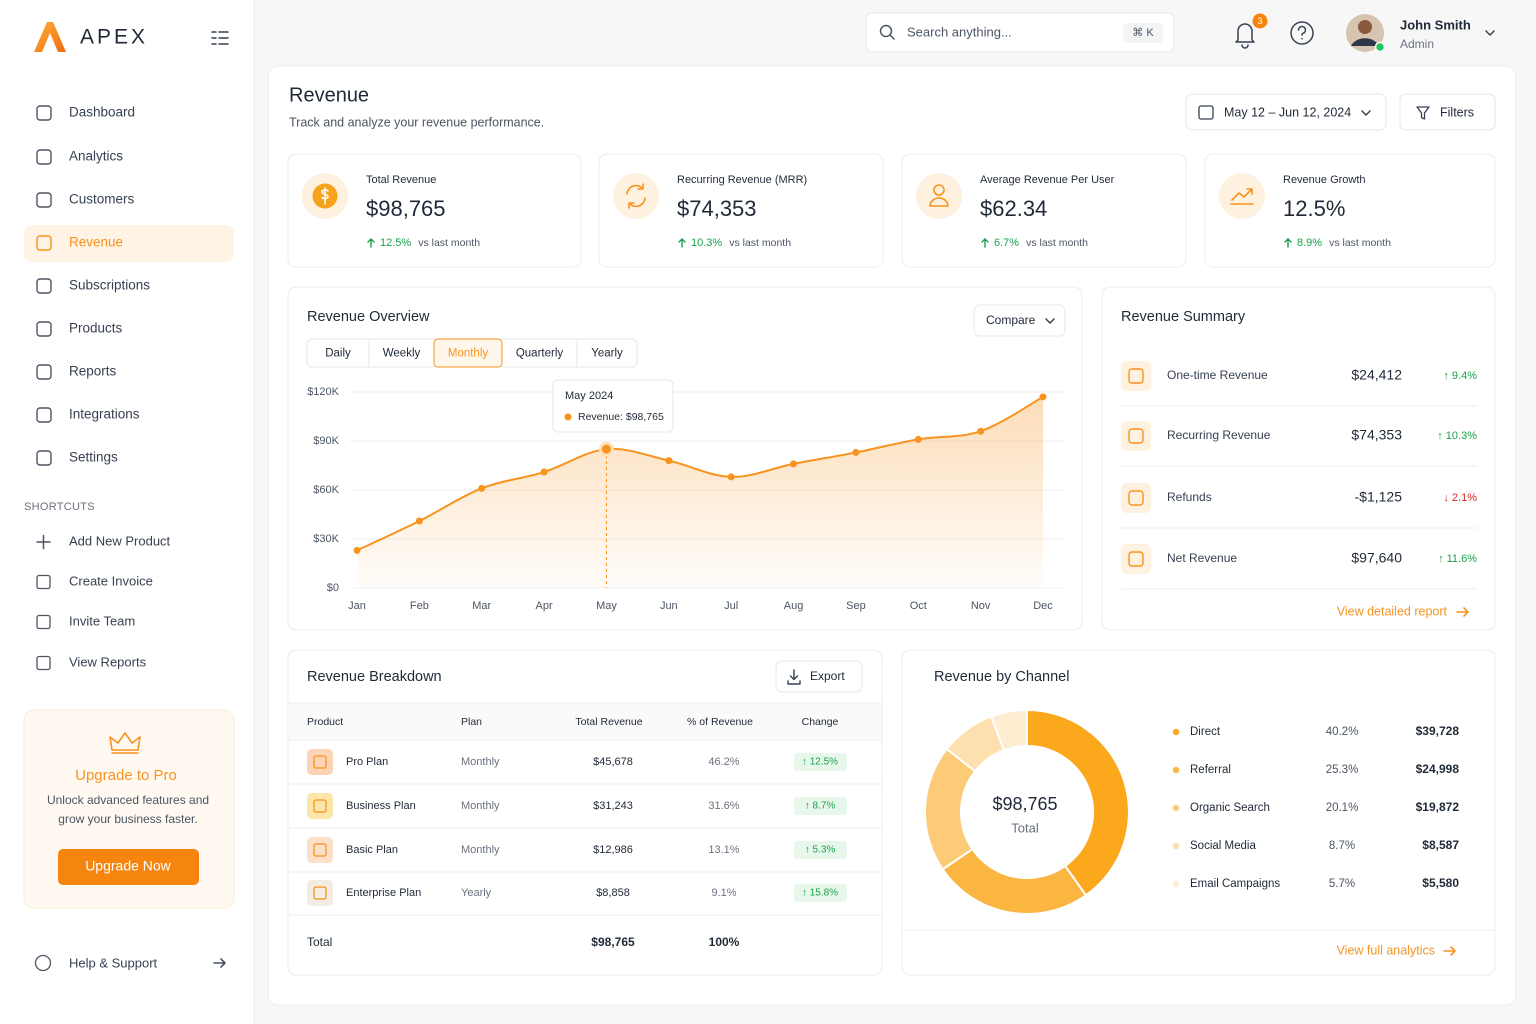 This screenshot has height=1024, width=1536. I want to click on donut-total: $98,765, so click(1024, 804).